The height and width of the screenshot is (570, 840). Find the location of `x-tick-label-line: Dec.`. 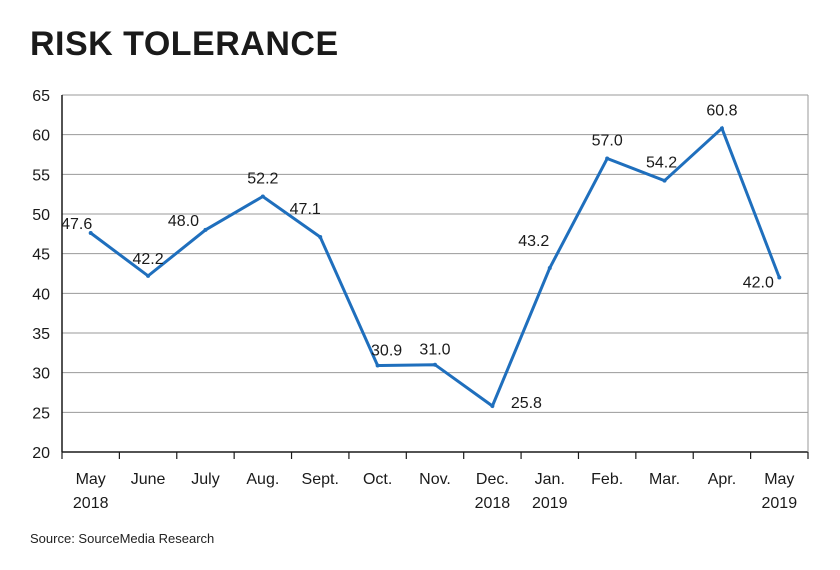

x-tick-label-line: Dec. is located at coordinates (492, 479).